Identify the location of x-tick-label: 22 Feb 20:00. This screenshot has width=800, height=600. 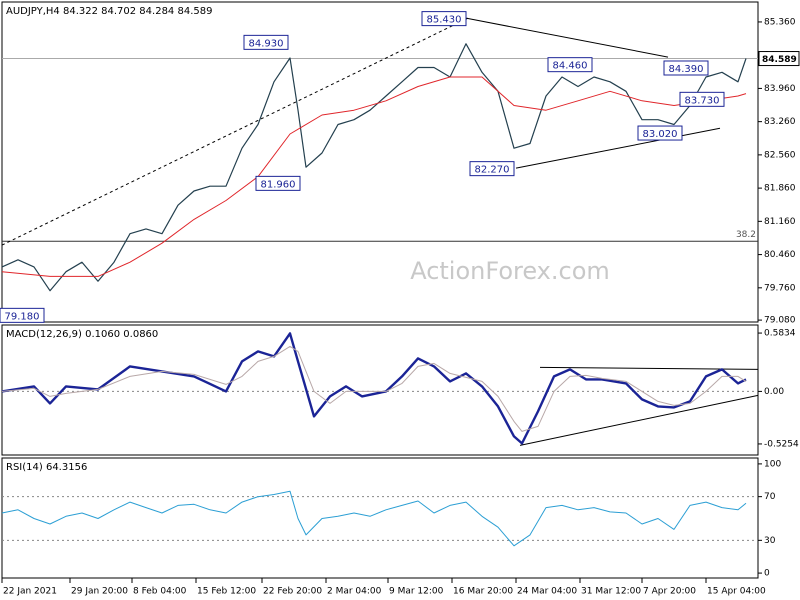
(292, 592).